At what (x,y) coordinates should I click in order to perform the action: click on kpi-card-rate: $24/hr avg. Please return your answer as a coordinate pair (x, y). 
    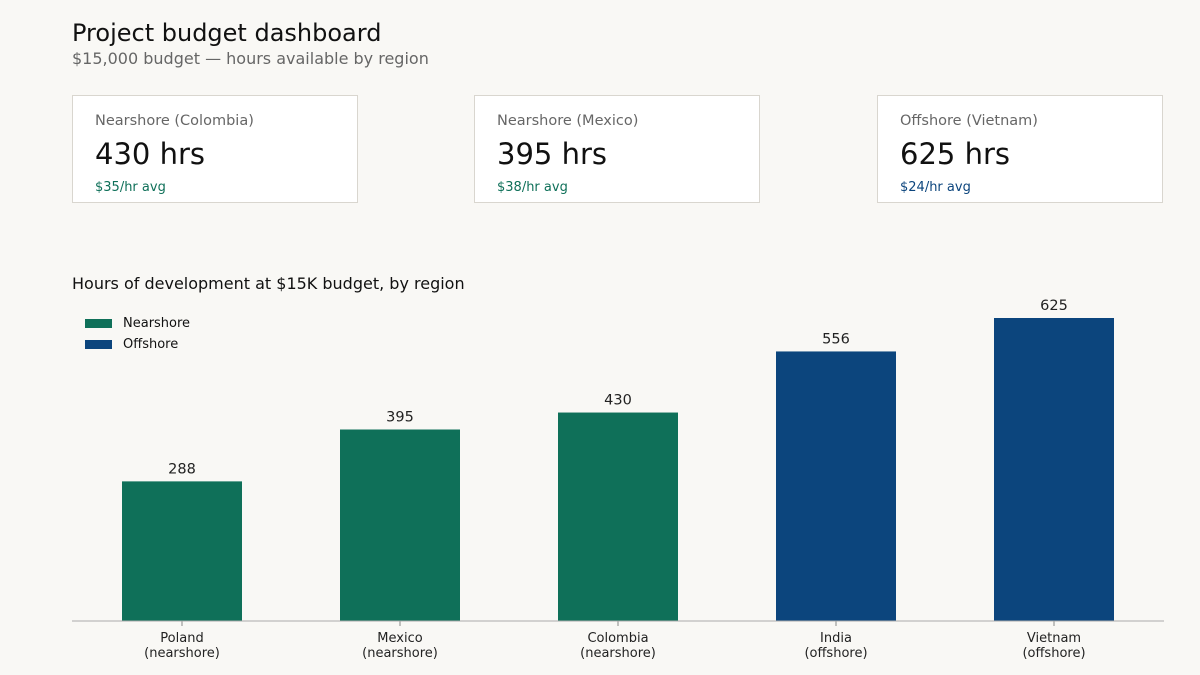
    Looking at the image, I should click on (935, 187).